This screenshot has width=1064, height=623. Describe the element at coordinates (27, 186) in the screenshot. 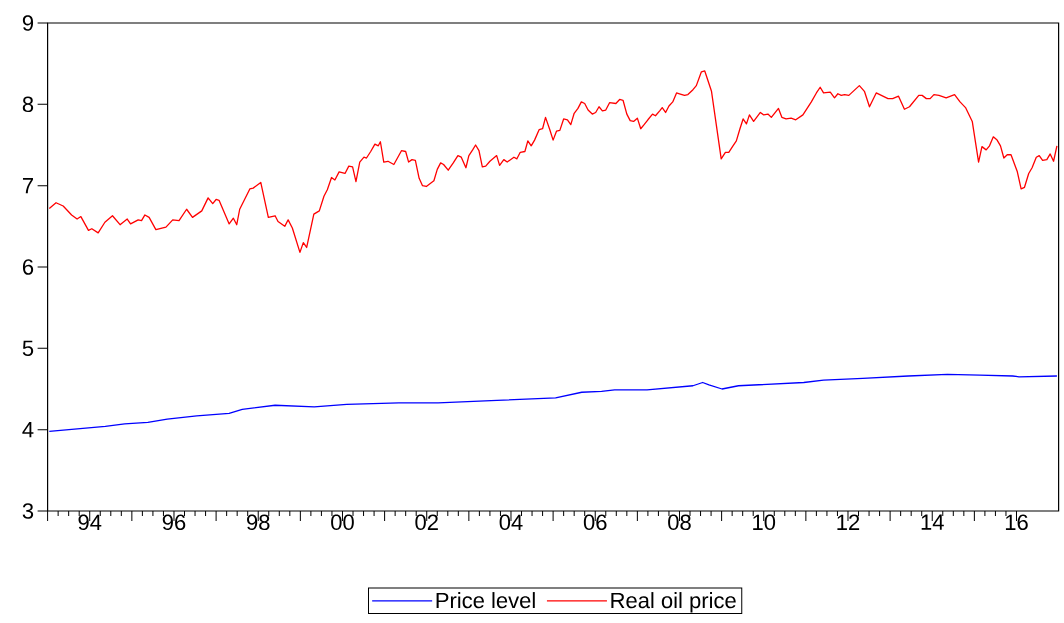

I see `y-tick-label: 7` at that location.